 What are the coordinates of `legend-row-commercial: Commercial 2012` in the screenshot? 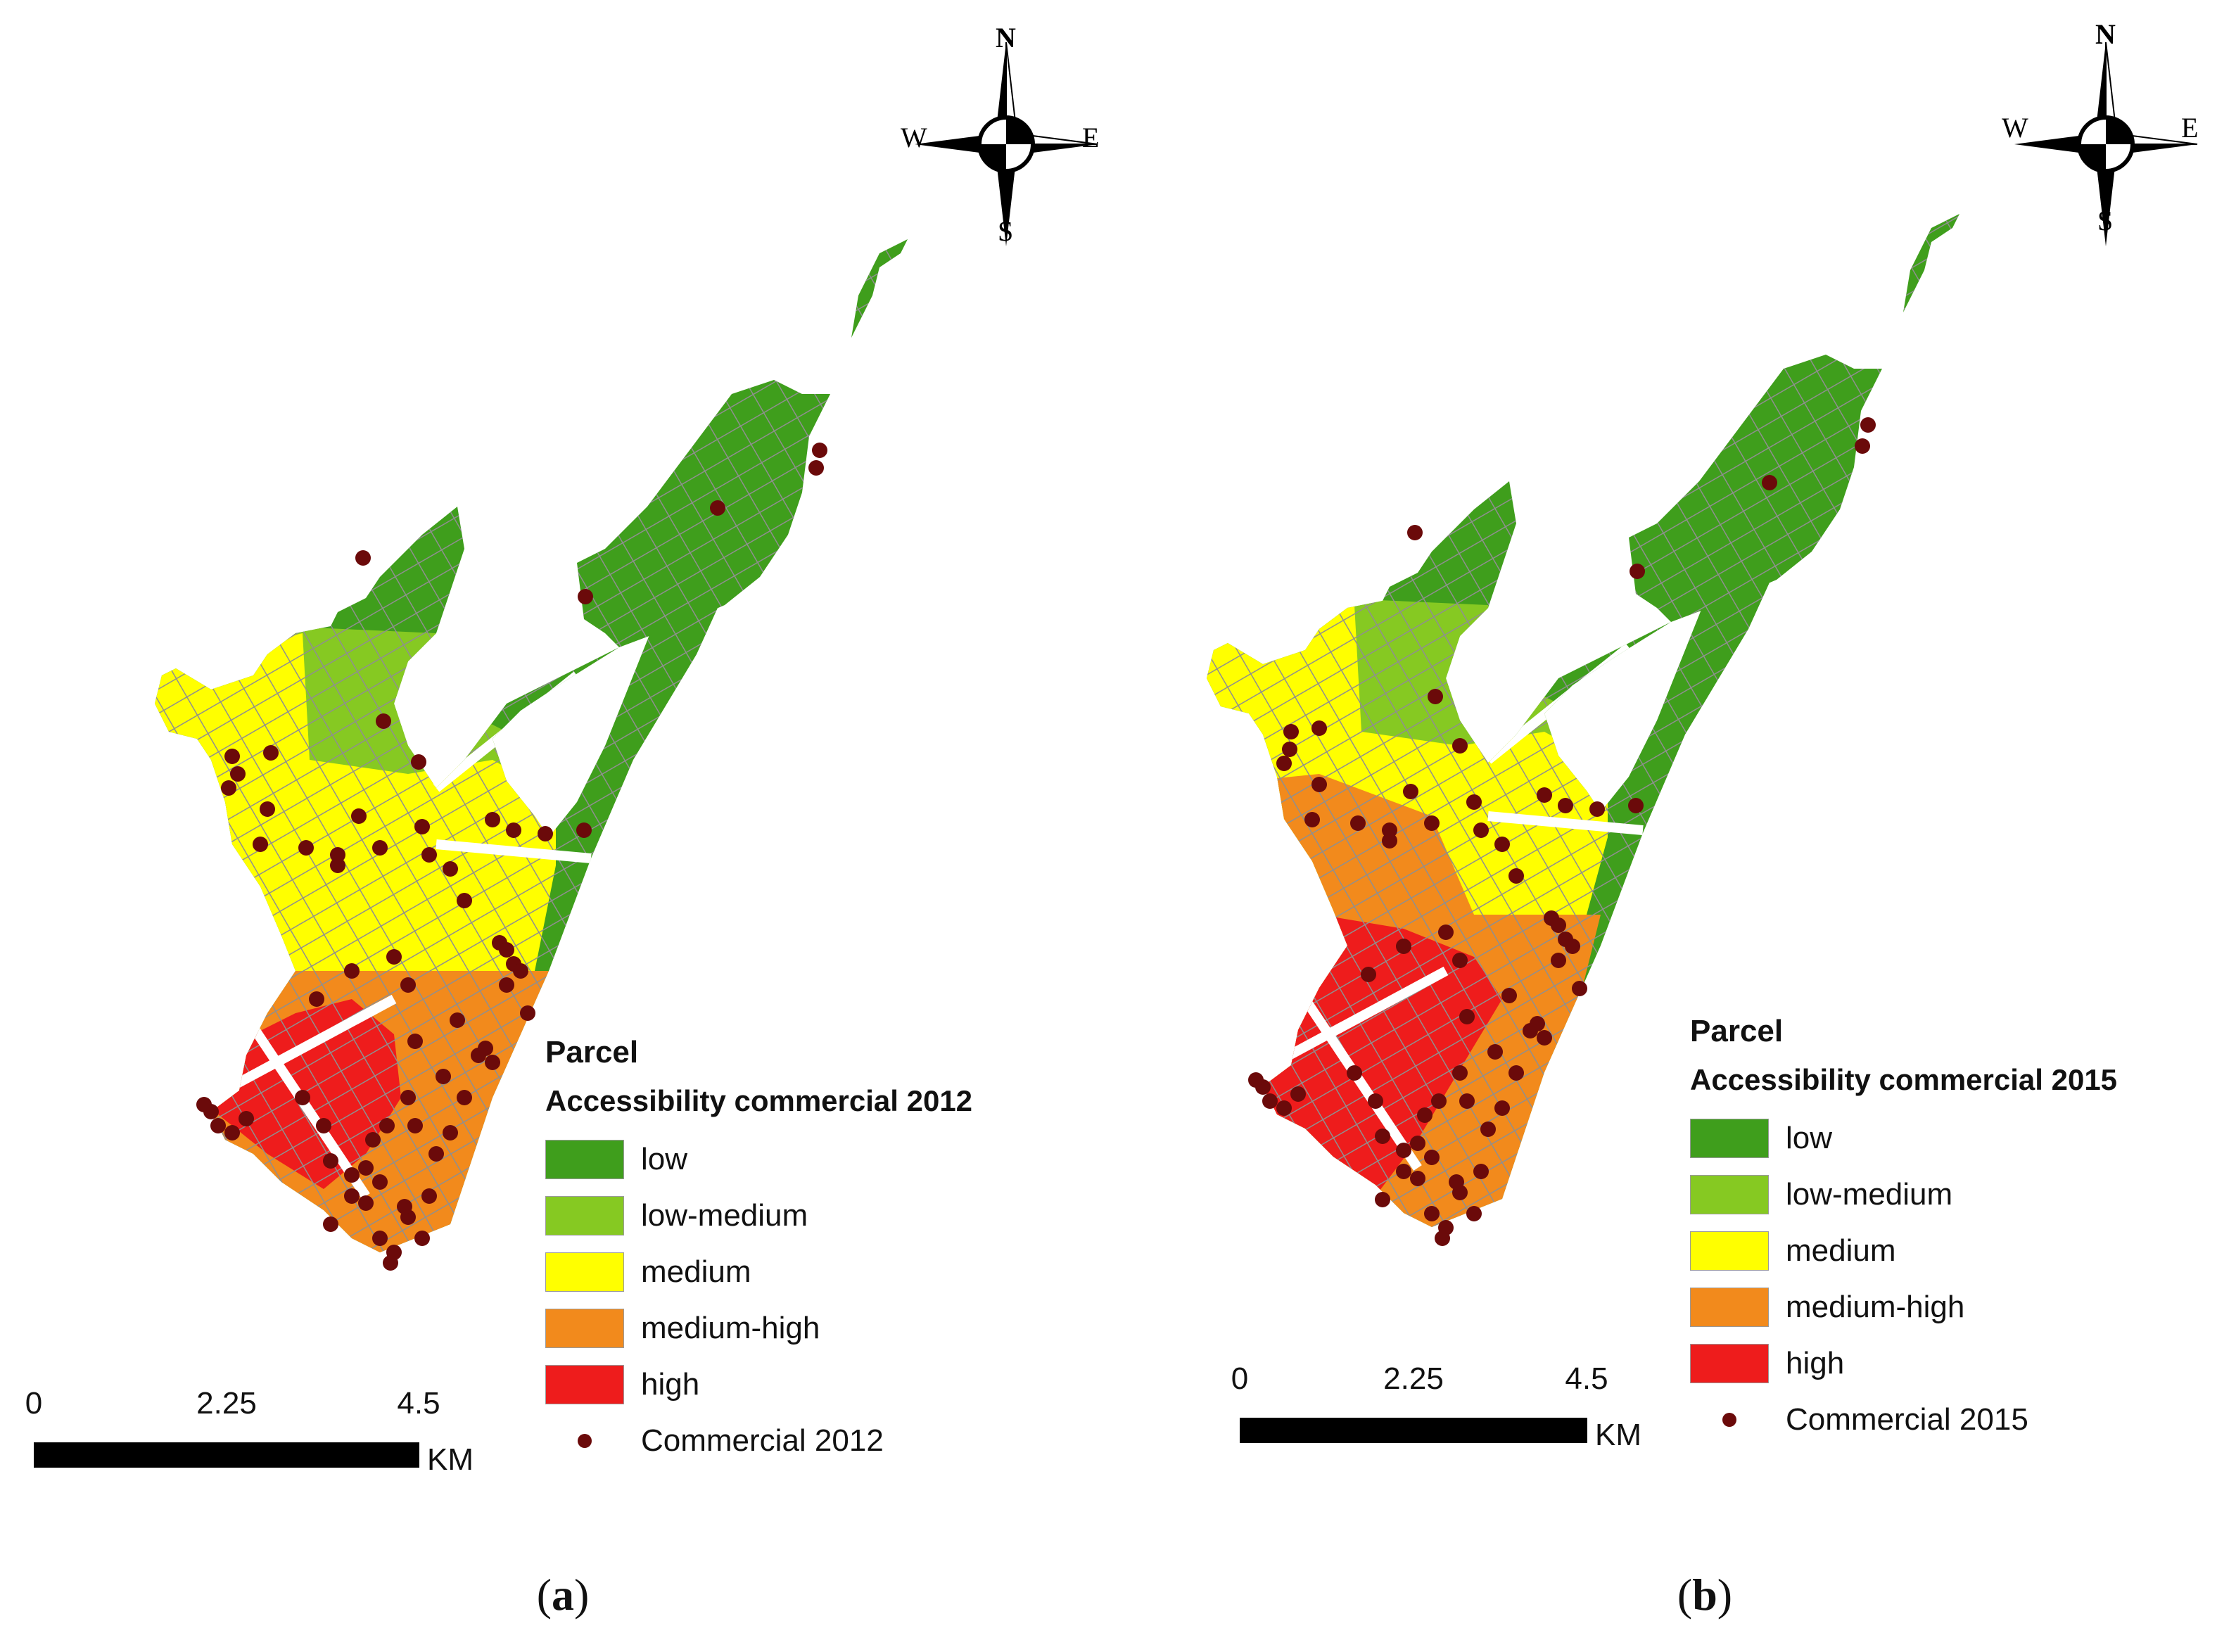 It's located at (759, 1441).